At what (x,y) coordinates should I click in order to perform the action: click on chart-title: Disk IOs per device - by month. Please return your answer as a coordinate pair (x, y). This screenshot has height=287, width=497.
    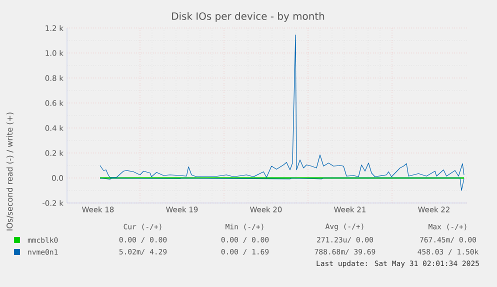
    Looking at the image, I should click on (248, 17).